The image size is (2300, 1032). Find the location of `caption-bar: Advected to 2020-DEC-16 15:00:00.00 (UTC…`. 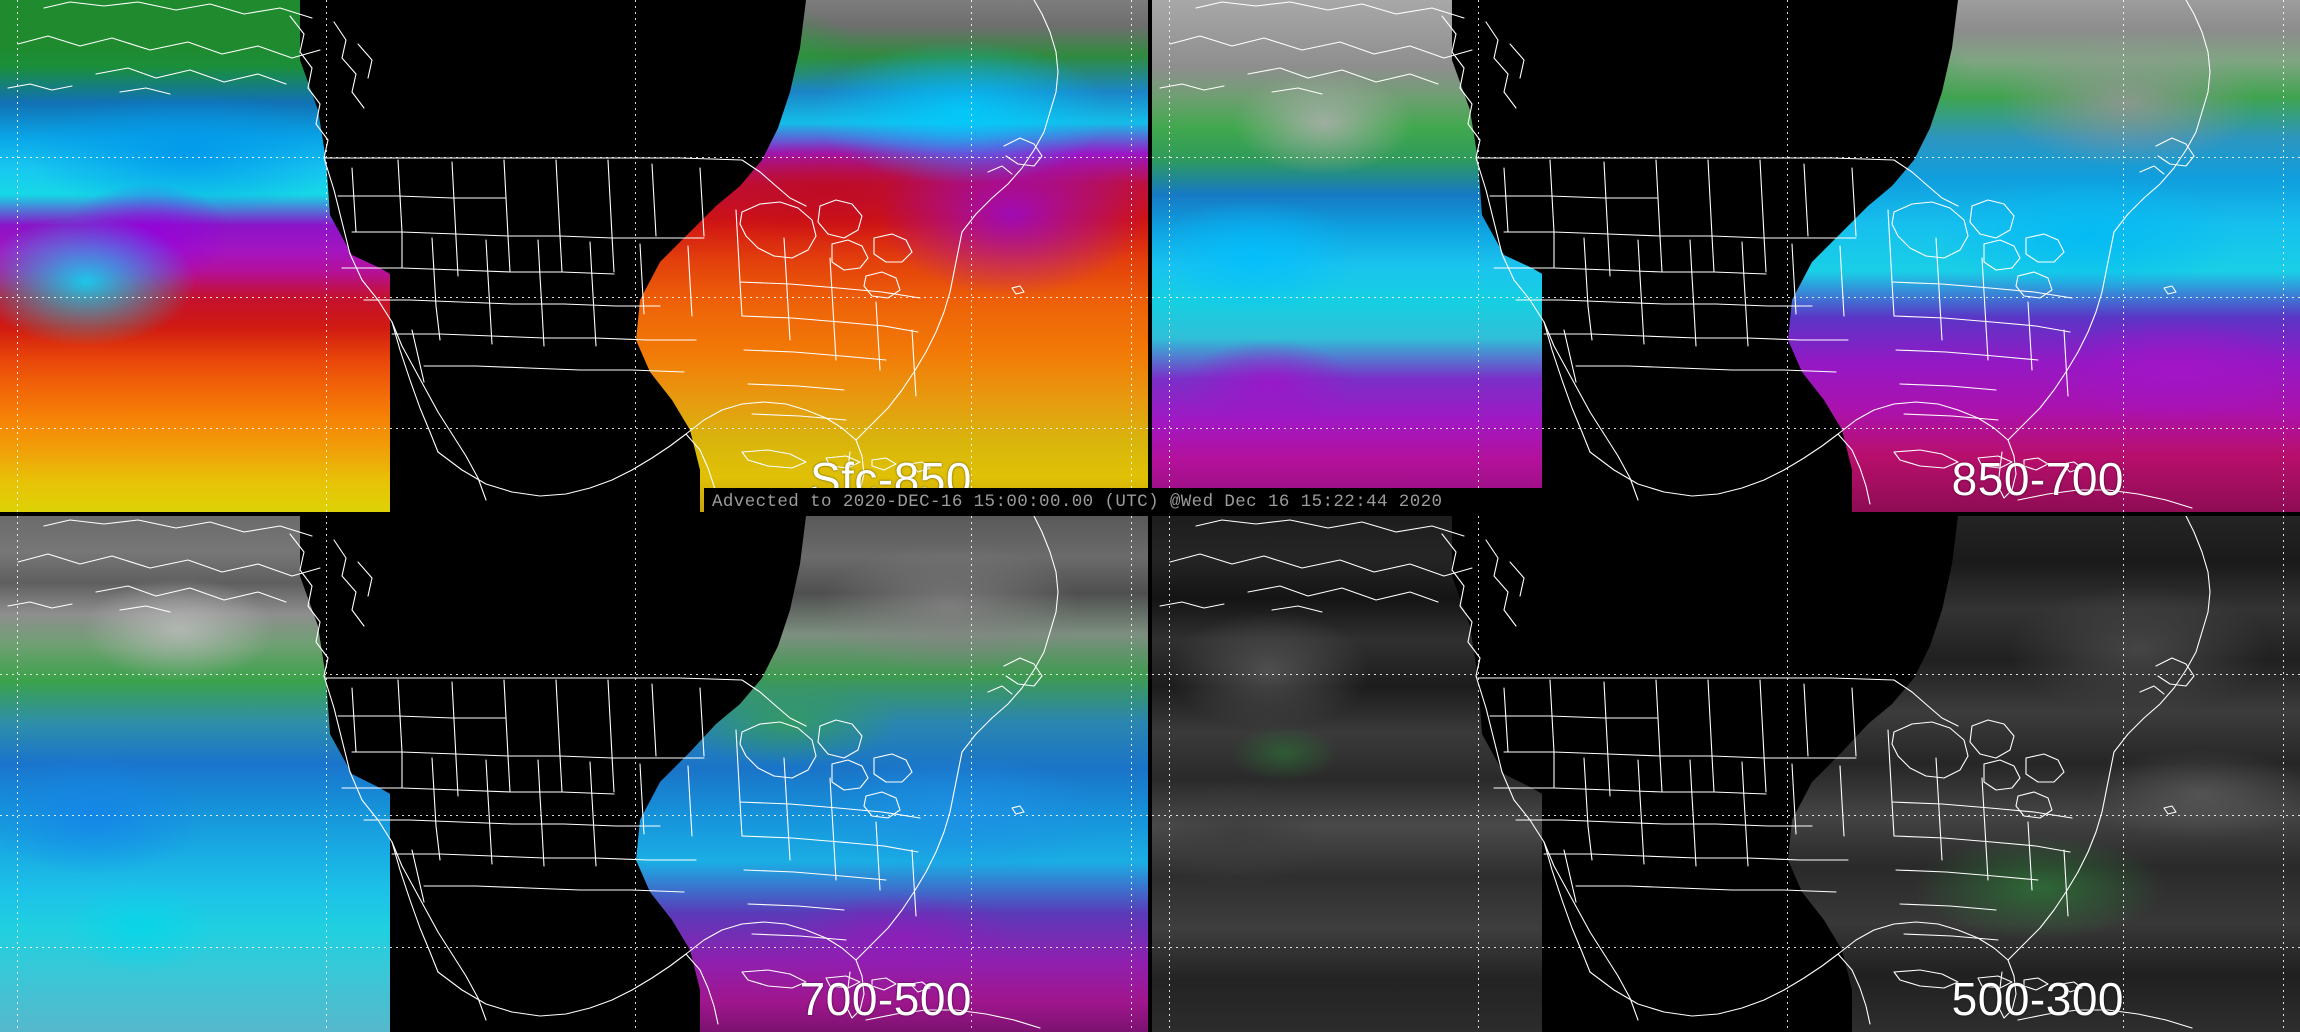

caption-bar: Advected to 2020-DEC-16 15:00:00.00 (UTC… is located at coordinates (1160, 502).